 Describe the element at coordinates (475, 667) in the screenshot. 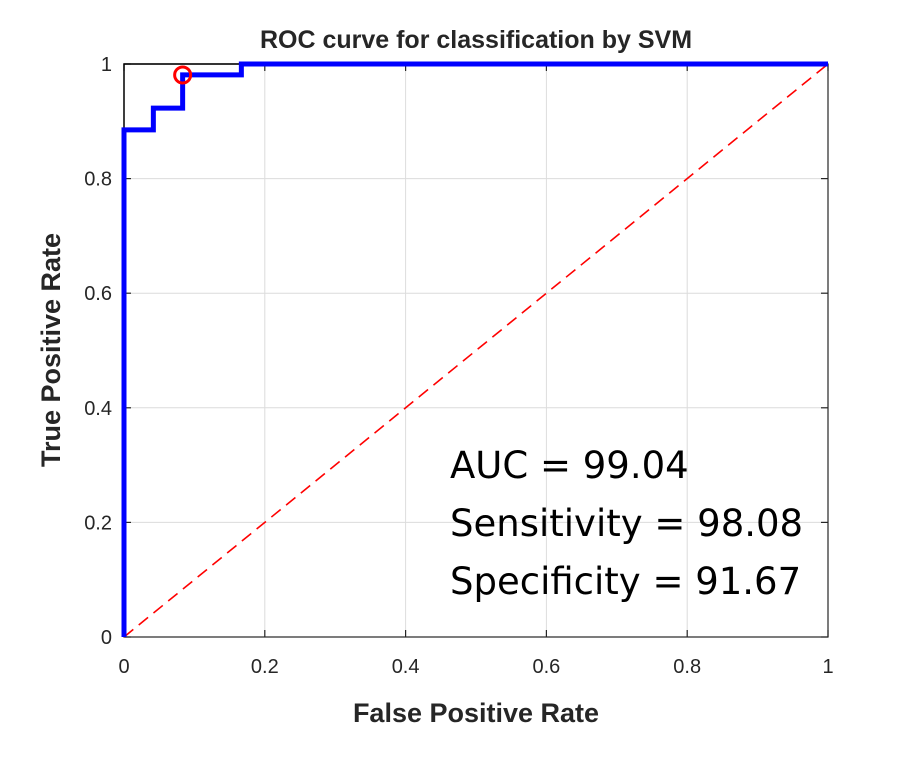

I see `x-tick-labels: 0 0.2 0.4 0.6 0.8 1` at that location.